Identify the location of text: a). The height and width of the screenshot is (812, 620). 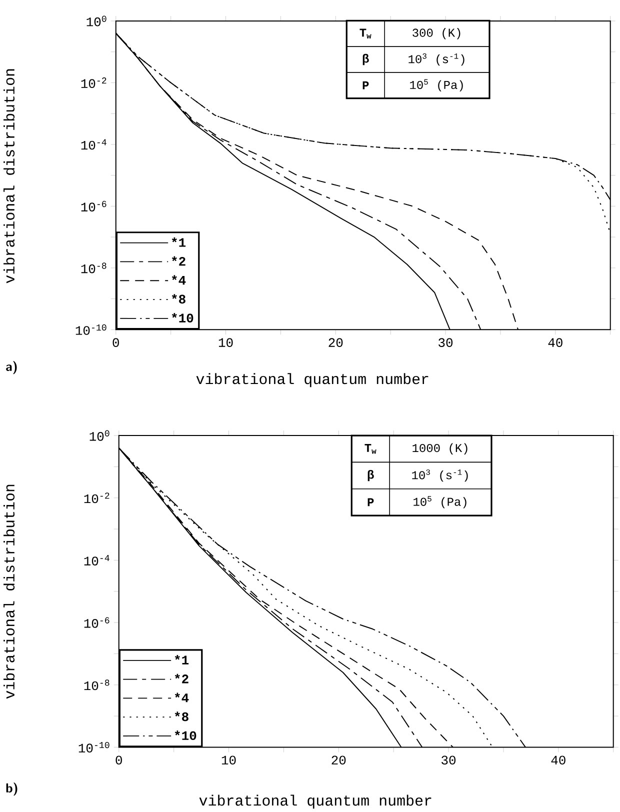
(11, 367).